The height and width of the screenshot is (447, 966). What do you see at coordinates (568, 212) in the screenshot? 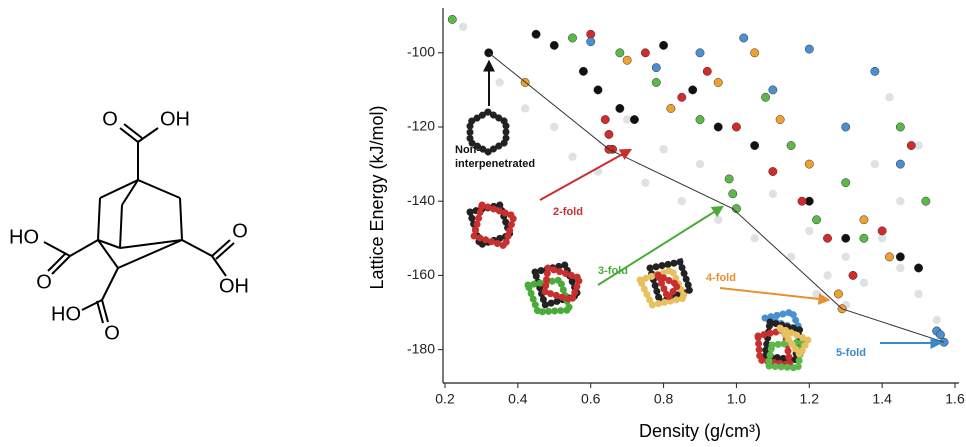
I see `annotation: 2-fold` at bounding box center [568, 212].